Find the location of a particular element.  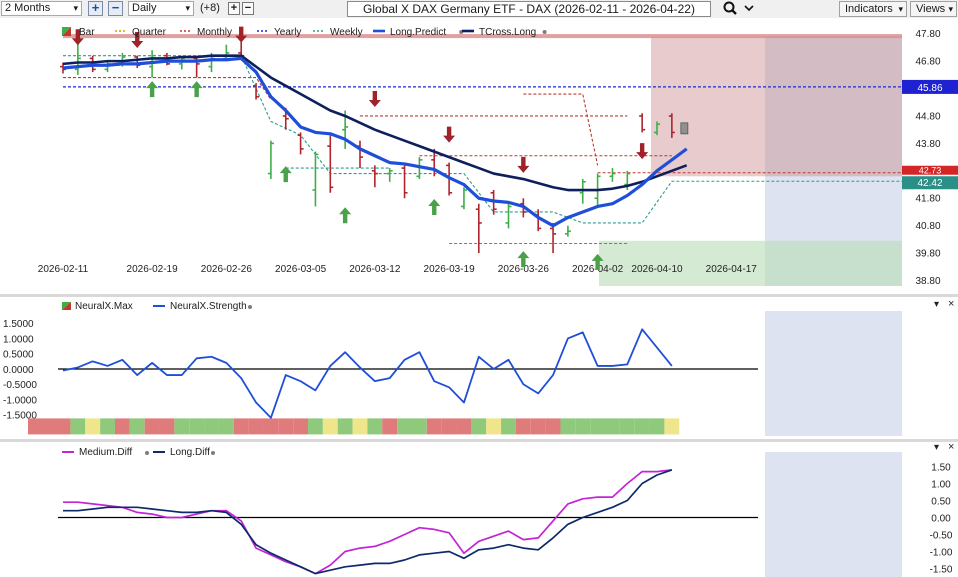

neuralx-y-tick: -0.5000 is located at coordinates (20, 385).